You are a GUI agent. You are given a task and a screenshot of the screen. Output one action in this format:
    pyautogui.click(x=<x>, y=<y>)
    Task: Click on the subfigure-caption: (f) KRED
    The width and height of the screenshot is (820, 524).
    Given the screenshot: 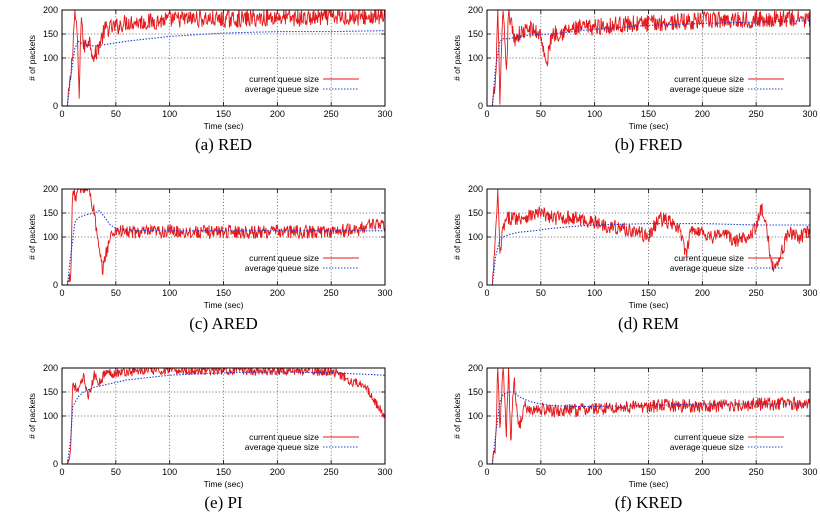 What is the action you would take?
    pyautogui.click(x=649, y=502)
    